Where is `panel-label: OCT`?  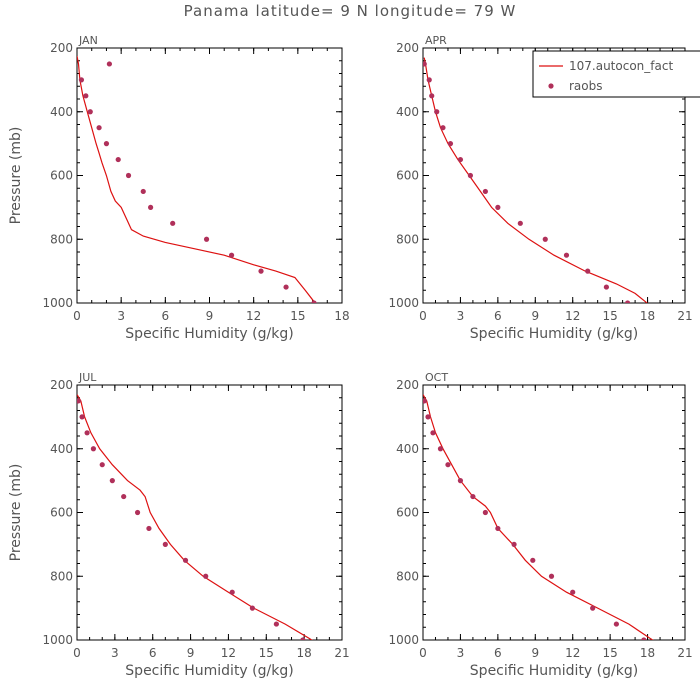 panel-label: OCT is located at coordinates (436, 377).